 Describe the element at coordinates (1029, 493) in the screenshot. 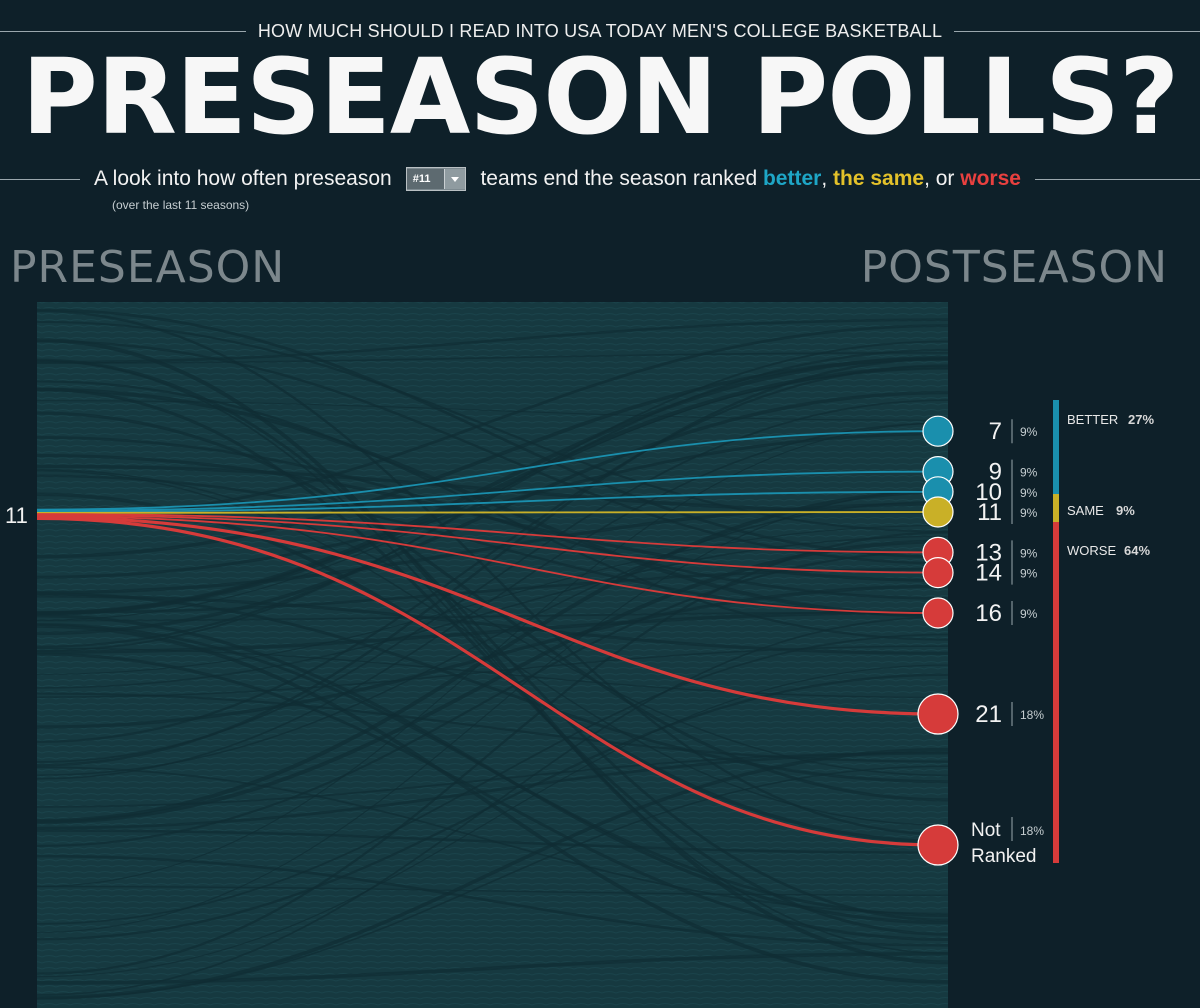

I see `node-pct-10: 9%` at that location.